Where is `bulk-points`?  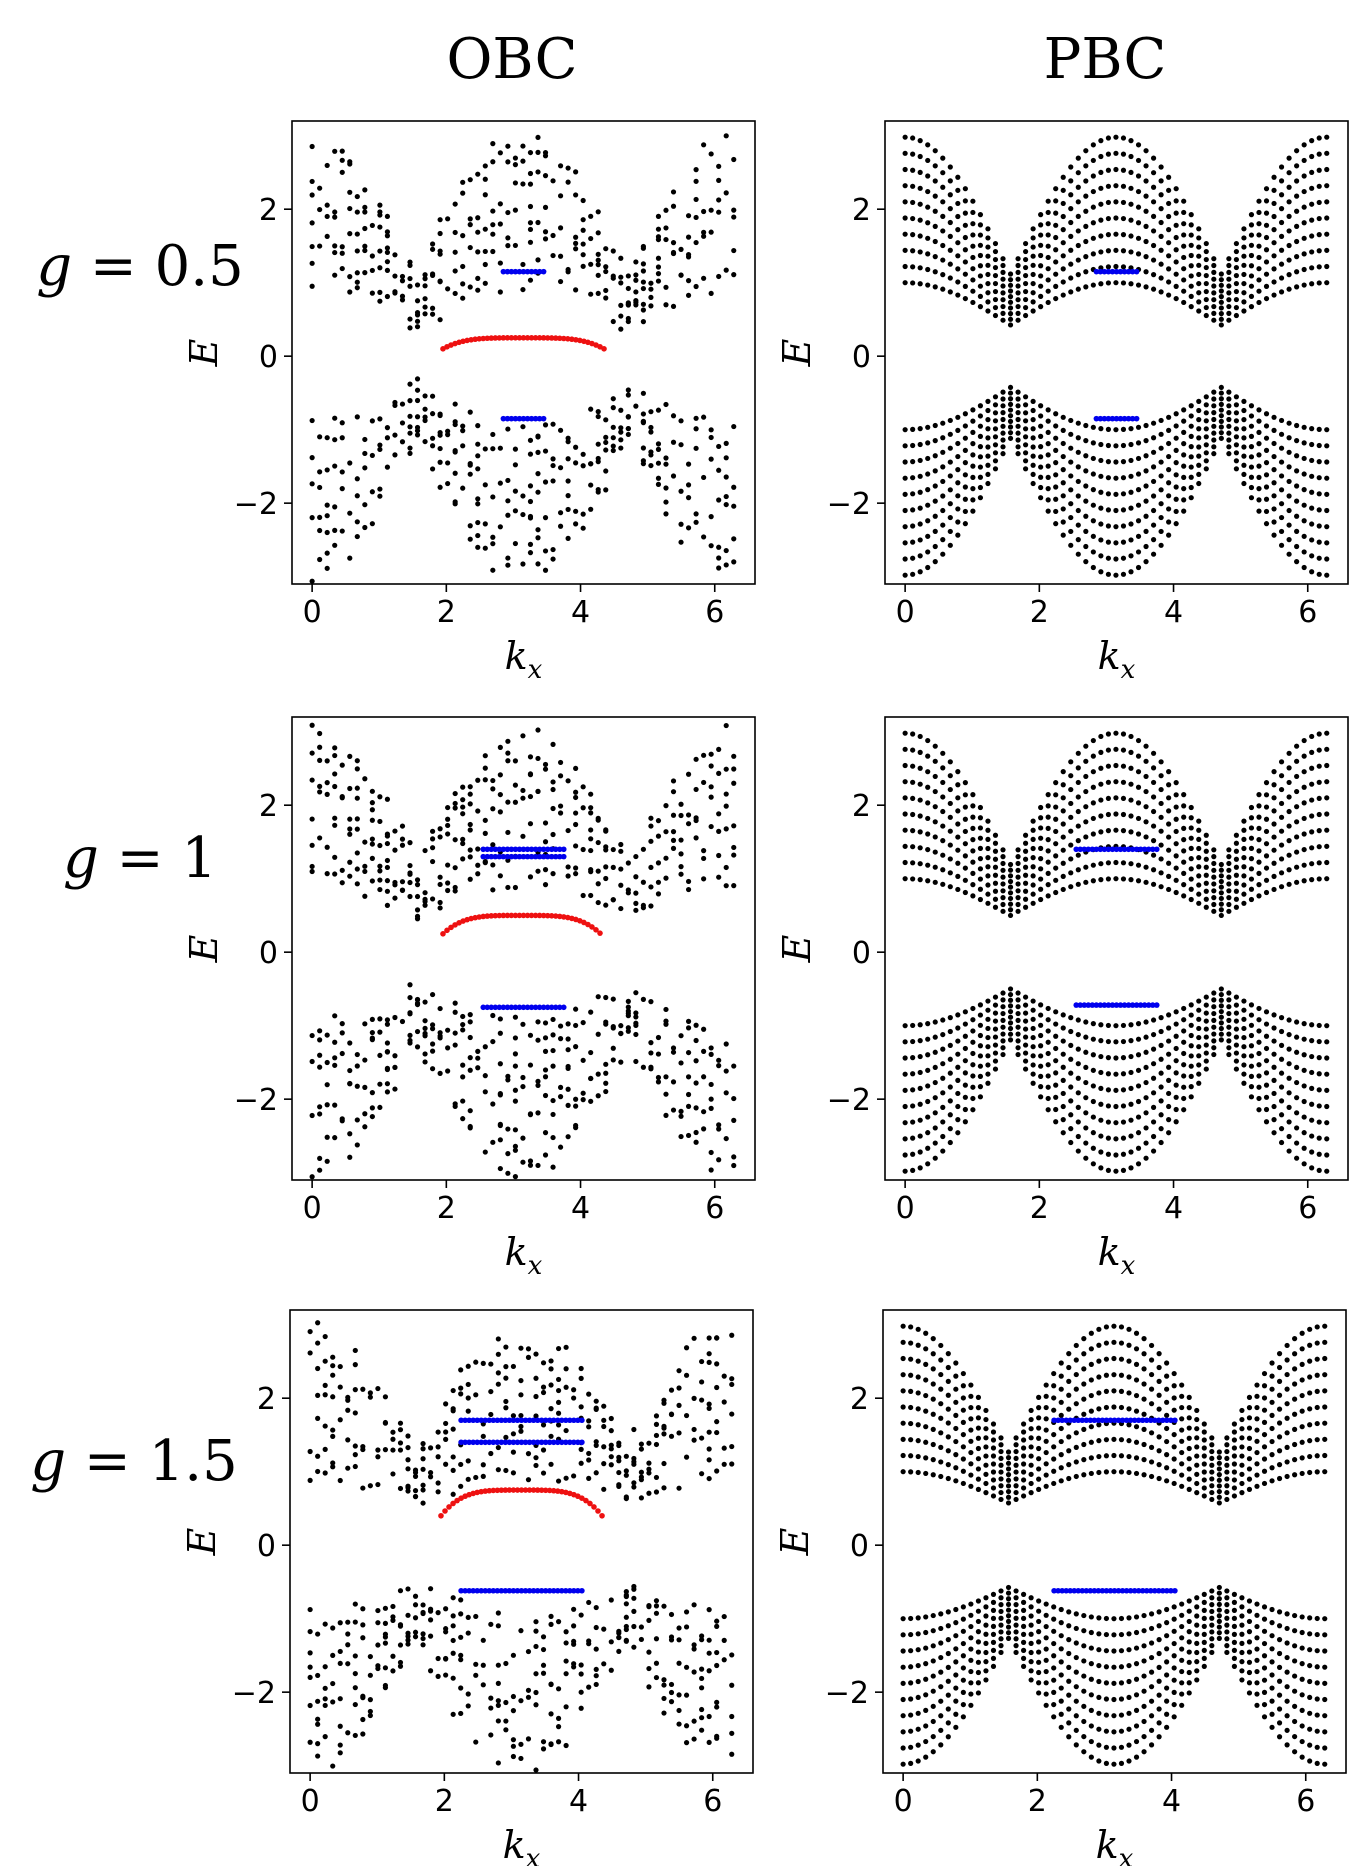
bulk-points is located at coordinates (523, 951).